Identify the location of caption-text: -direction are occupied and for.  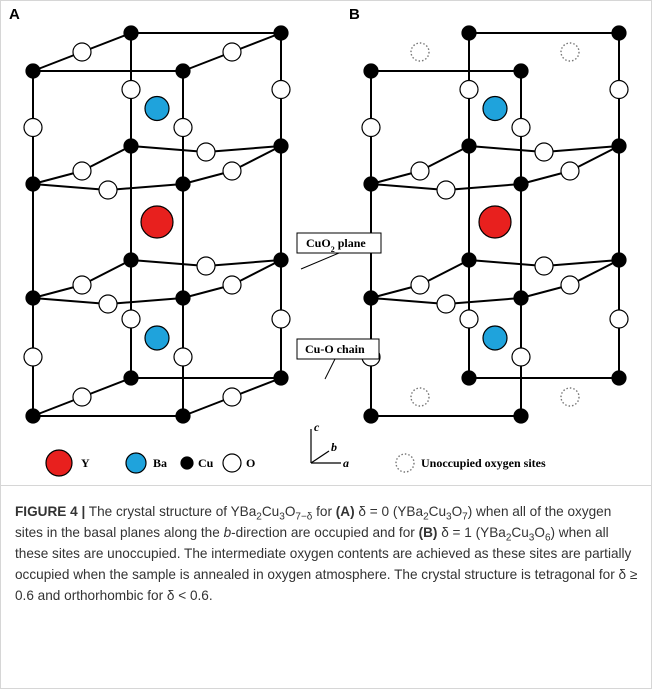
(325, 532).